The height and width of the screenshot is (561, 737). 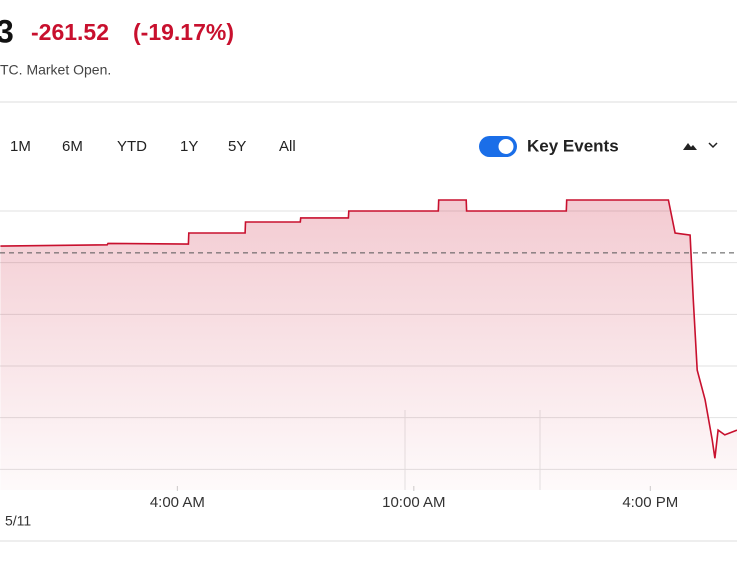 What do you see at coordinates (183, 32) in the screenshot?
I see `change-percent: (-19.17%)` at bounding box center [183, 32].